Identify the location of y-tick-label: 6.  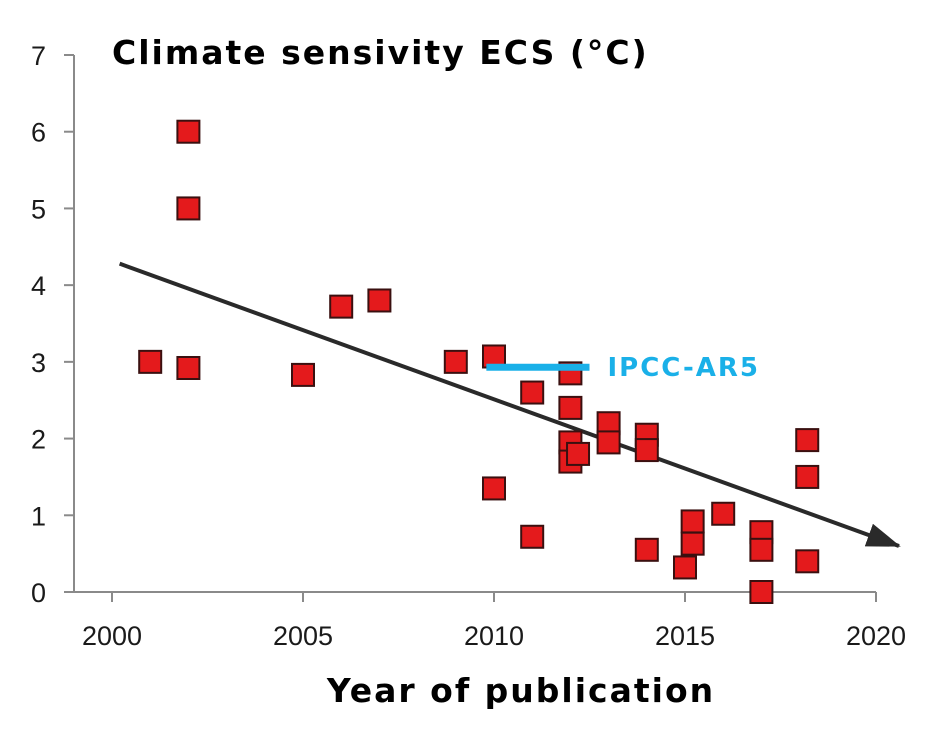
(38, 133).